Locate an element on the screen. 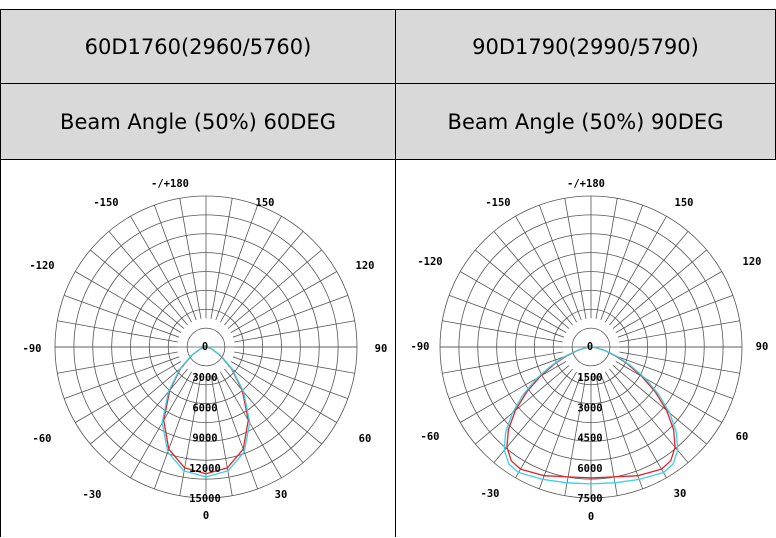 The width and height of the screenshot is (776, 538). beam-angle-cell-1: Beam Angle (50%) 60DEG is located at coordinates (197, 121).